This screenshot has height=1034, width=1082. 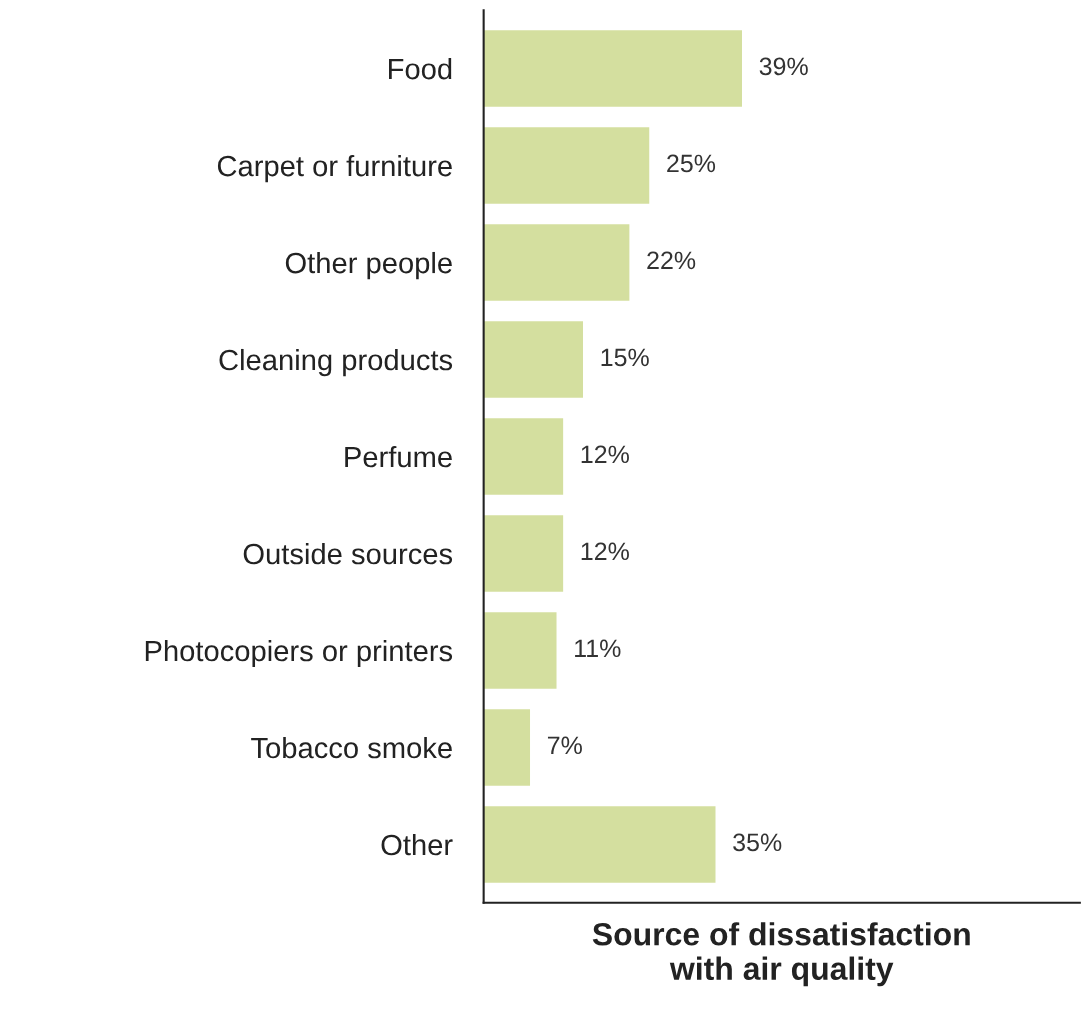 I want to click on y-tick-label: Cleaning products, so click(x=336, y=362).